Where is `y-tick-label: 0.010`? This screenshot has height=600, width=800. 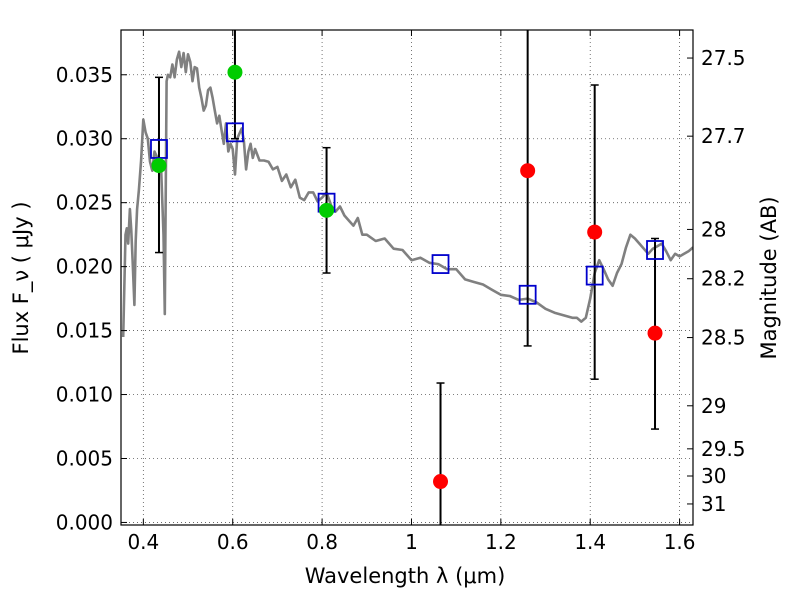 y-tick-label: 0.010 is located at coordinates (84, 395).